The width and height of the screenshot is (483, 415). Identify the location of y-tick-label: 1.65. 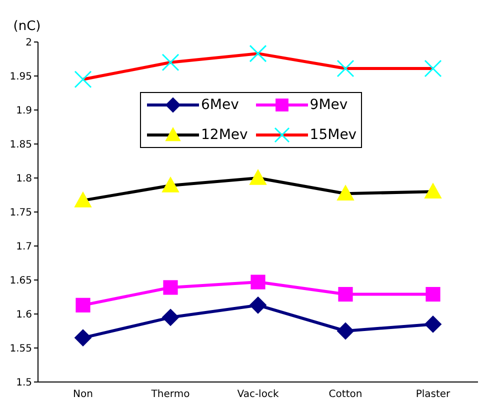
(21, 281).